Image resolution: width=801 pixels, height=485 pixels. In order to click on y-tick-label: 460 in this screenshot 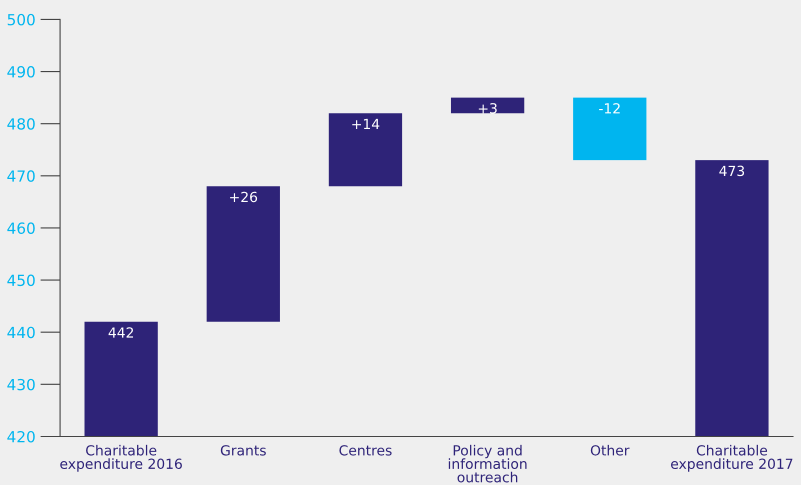, I will do `click(21, 228)`.